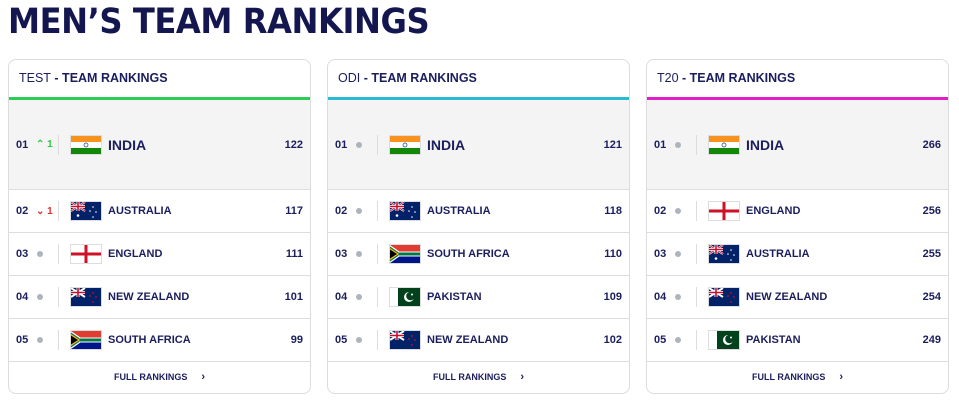 The width and height of the screenshot is (959, 402). I want to click on team-points: 117, so click(294, 211).